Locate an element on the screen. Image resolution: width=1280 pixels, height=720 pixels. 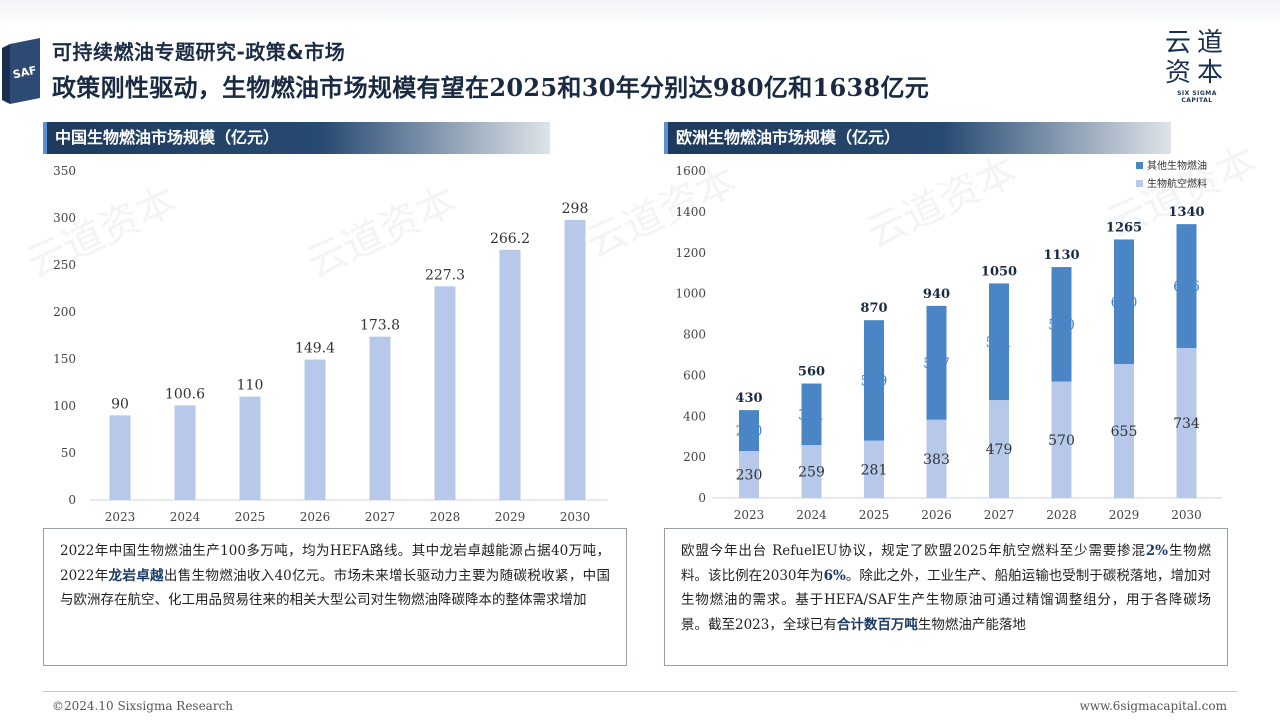
legend-label: 生物航空燃料 is located at coordinates (1177, 183).